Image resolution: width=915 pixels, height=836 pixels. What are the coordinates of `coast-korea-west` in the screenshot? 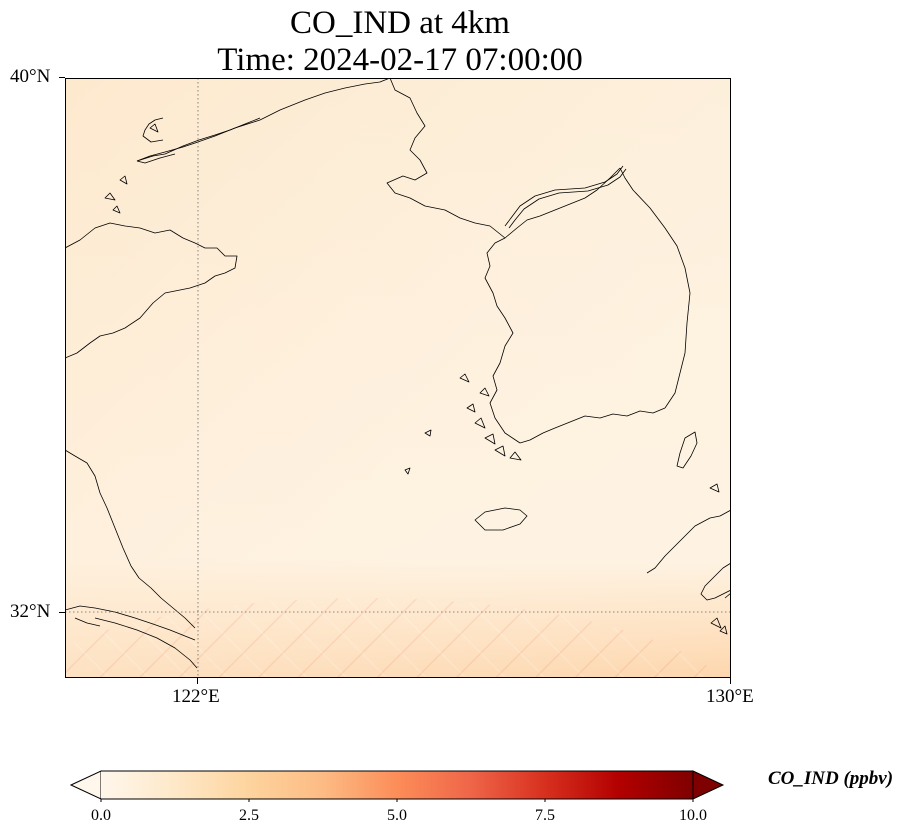 It's located at (502, 340).